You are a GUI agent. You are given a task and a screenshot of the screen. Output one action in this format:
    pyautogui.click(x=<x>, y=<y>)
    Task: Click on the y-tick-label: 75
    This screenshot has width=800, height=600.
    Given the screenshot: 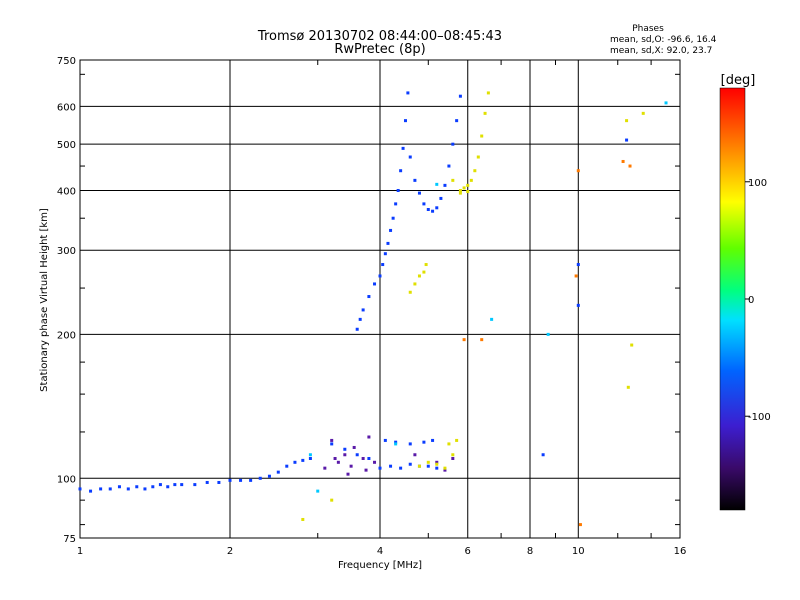 What is the action you would take?
    pyautogui.click(x=69, y=539)
    